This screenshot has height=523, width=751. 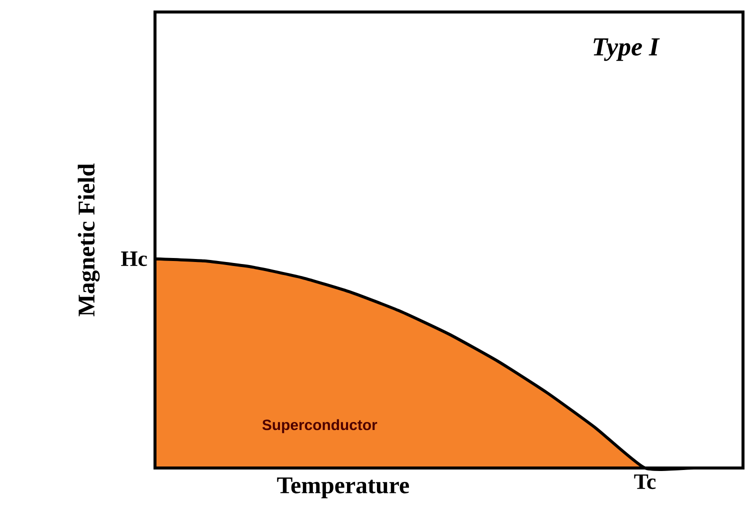 I want to click on text: Hc, so click(x=134, y=259).